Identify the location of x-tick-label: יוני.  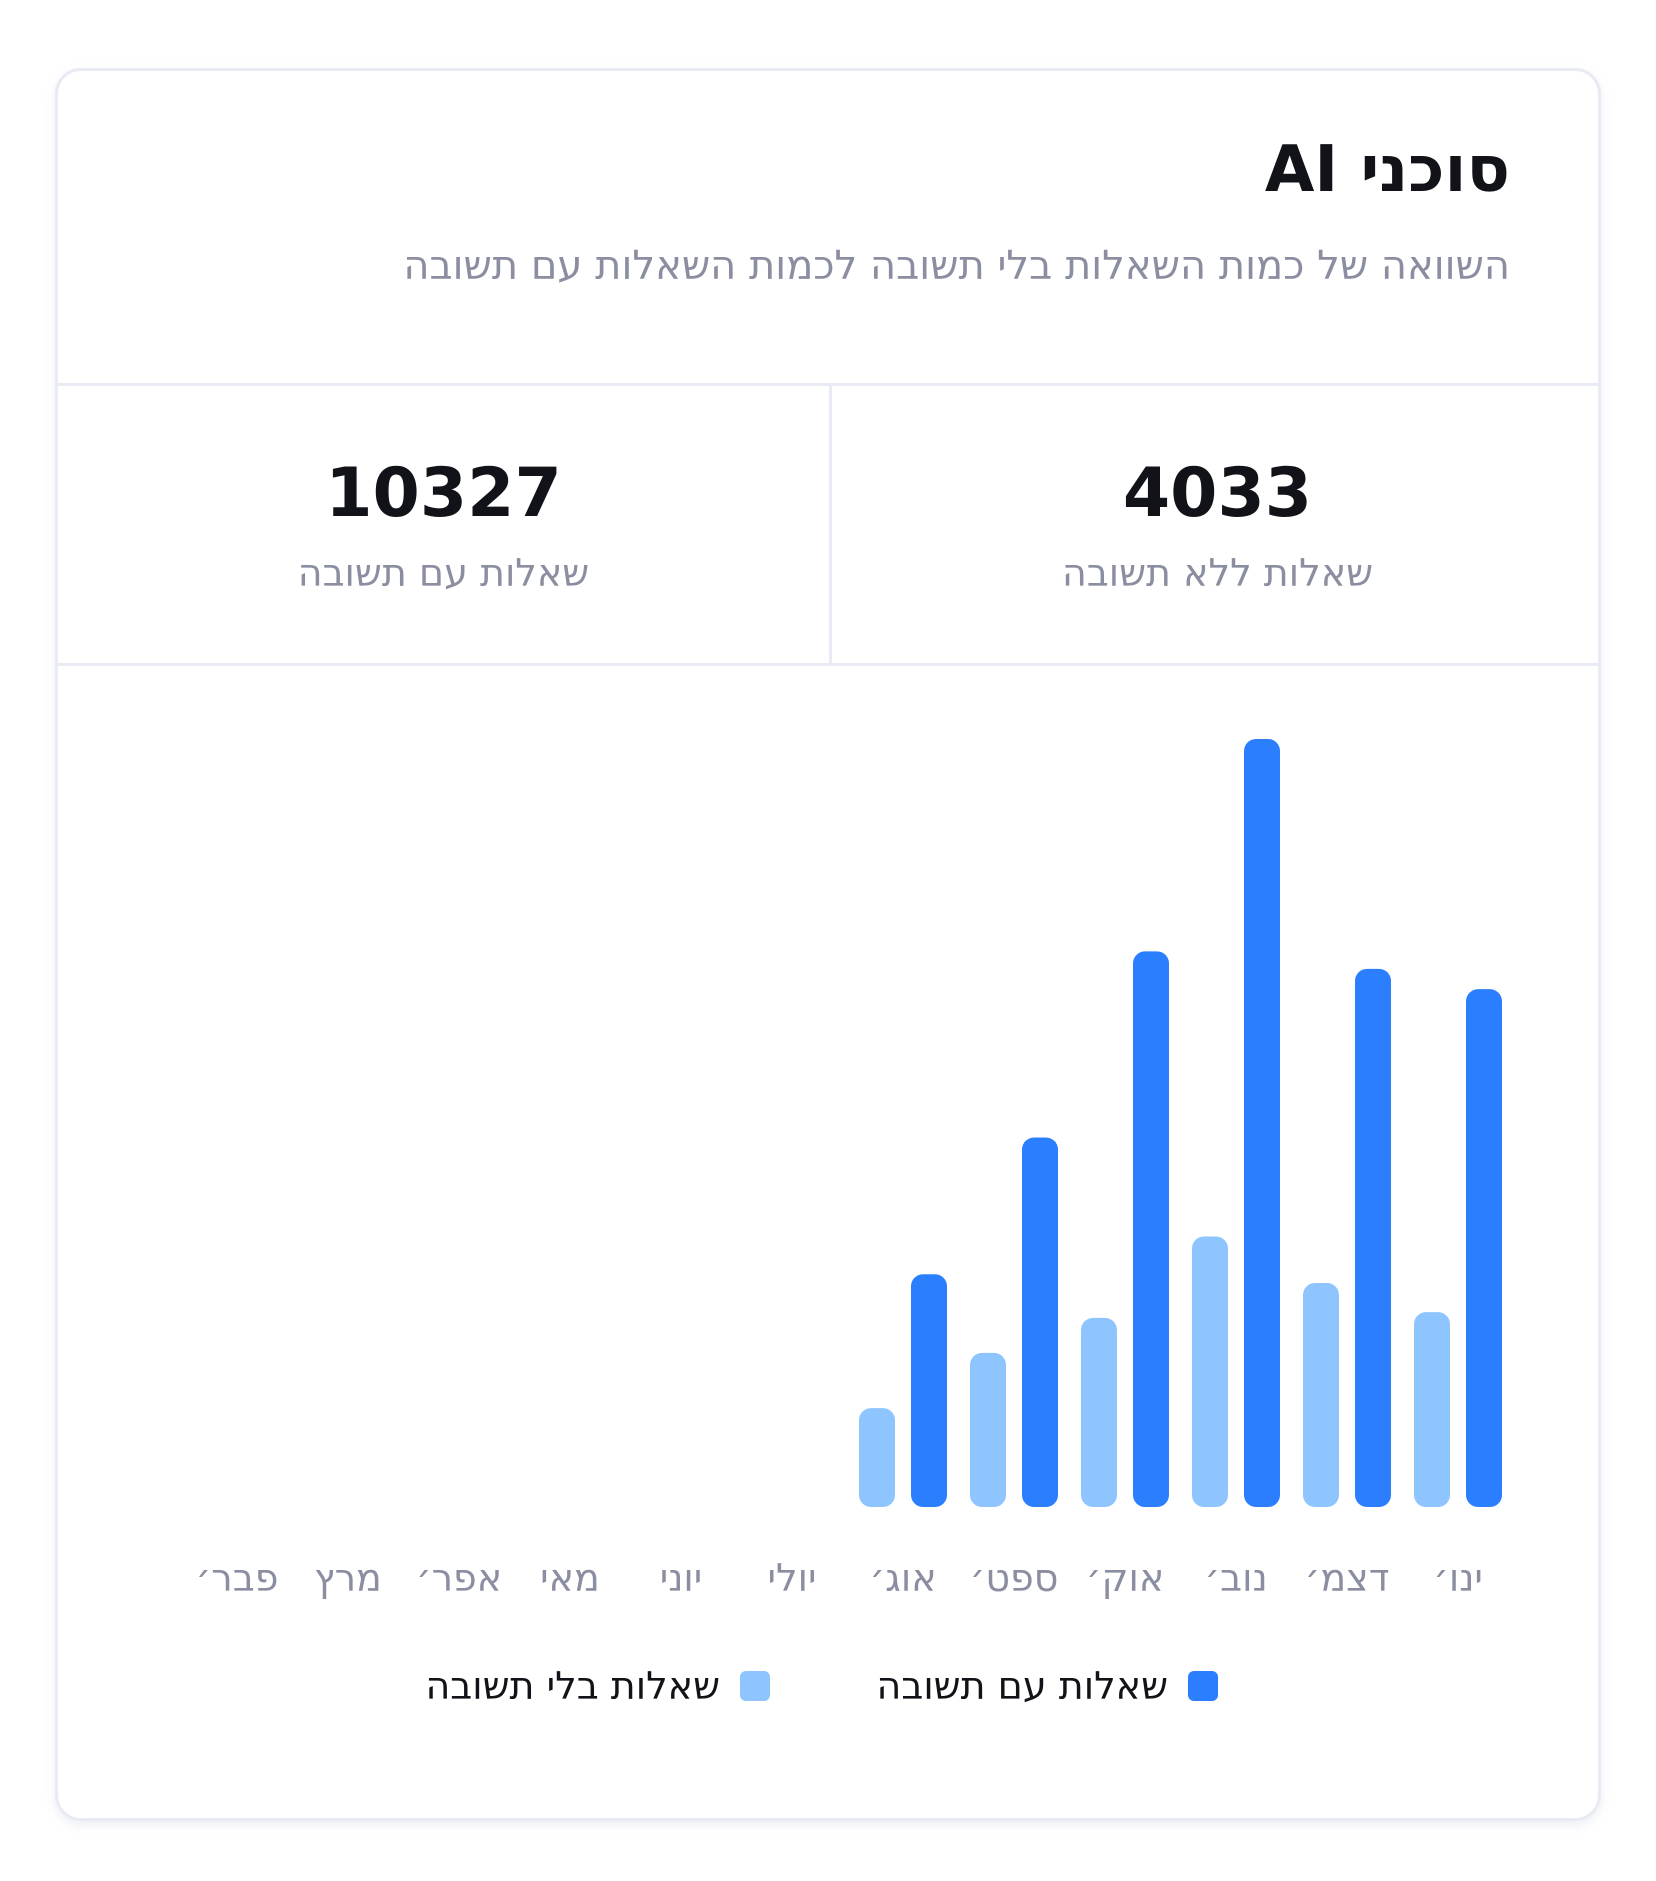
(681, 1578).